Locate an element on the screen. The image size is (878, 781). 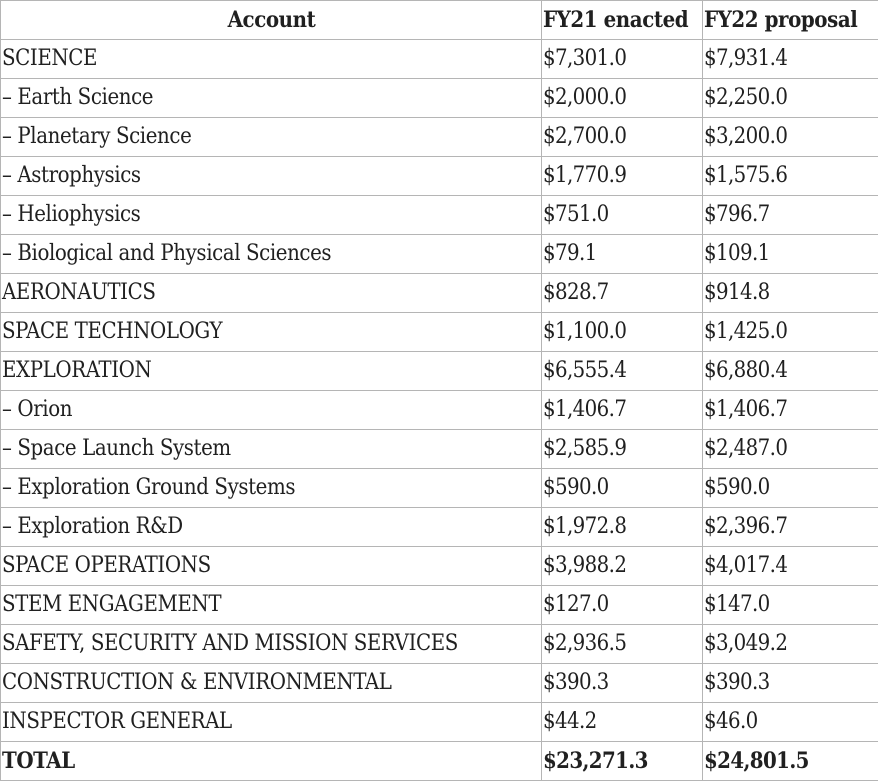
account-cell: SCIENCE is located at coordinates (271, 59).